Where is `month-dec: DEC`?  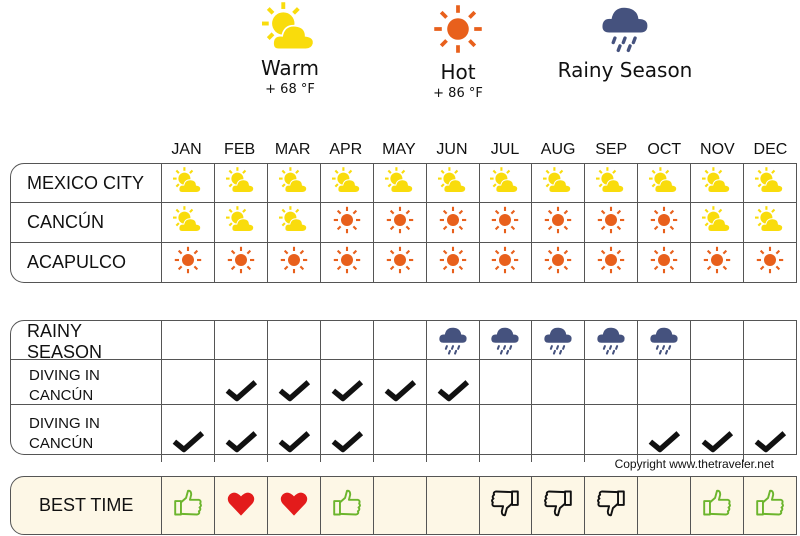
month-dec: DEC is located at coordinates (770, 149).